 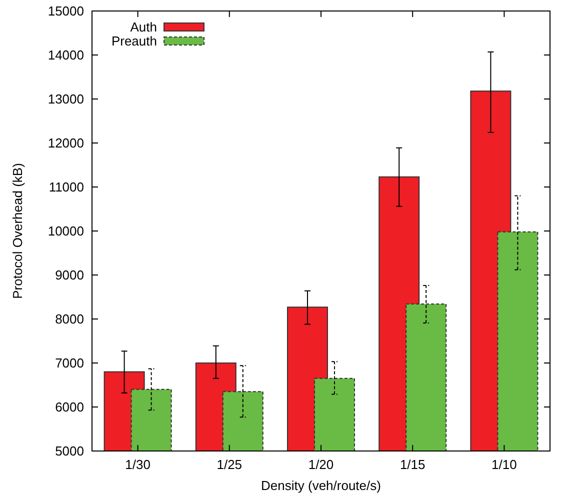 I want to click on y-tick-label: 6000, so click(x=69, y=407).